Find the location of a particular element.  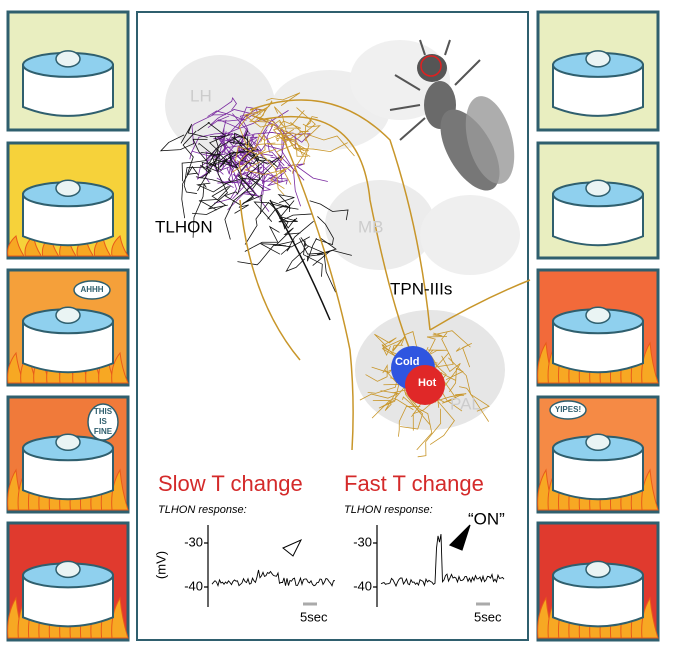

annotation: “ON” is located at coordinates (486, 518).